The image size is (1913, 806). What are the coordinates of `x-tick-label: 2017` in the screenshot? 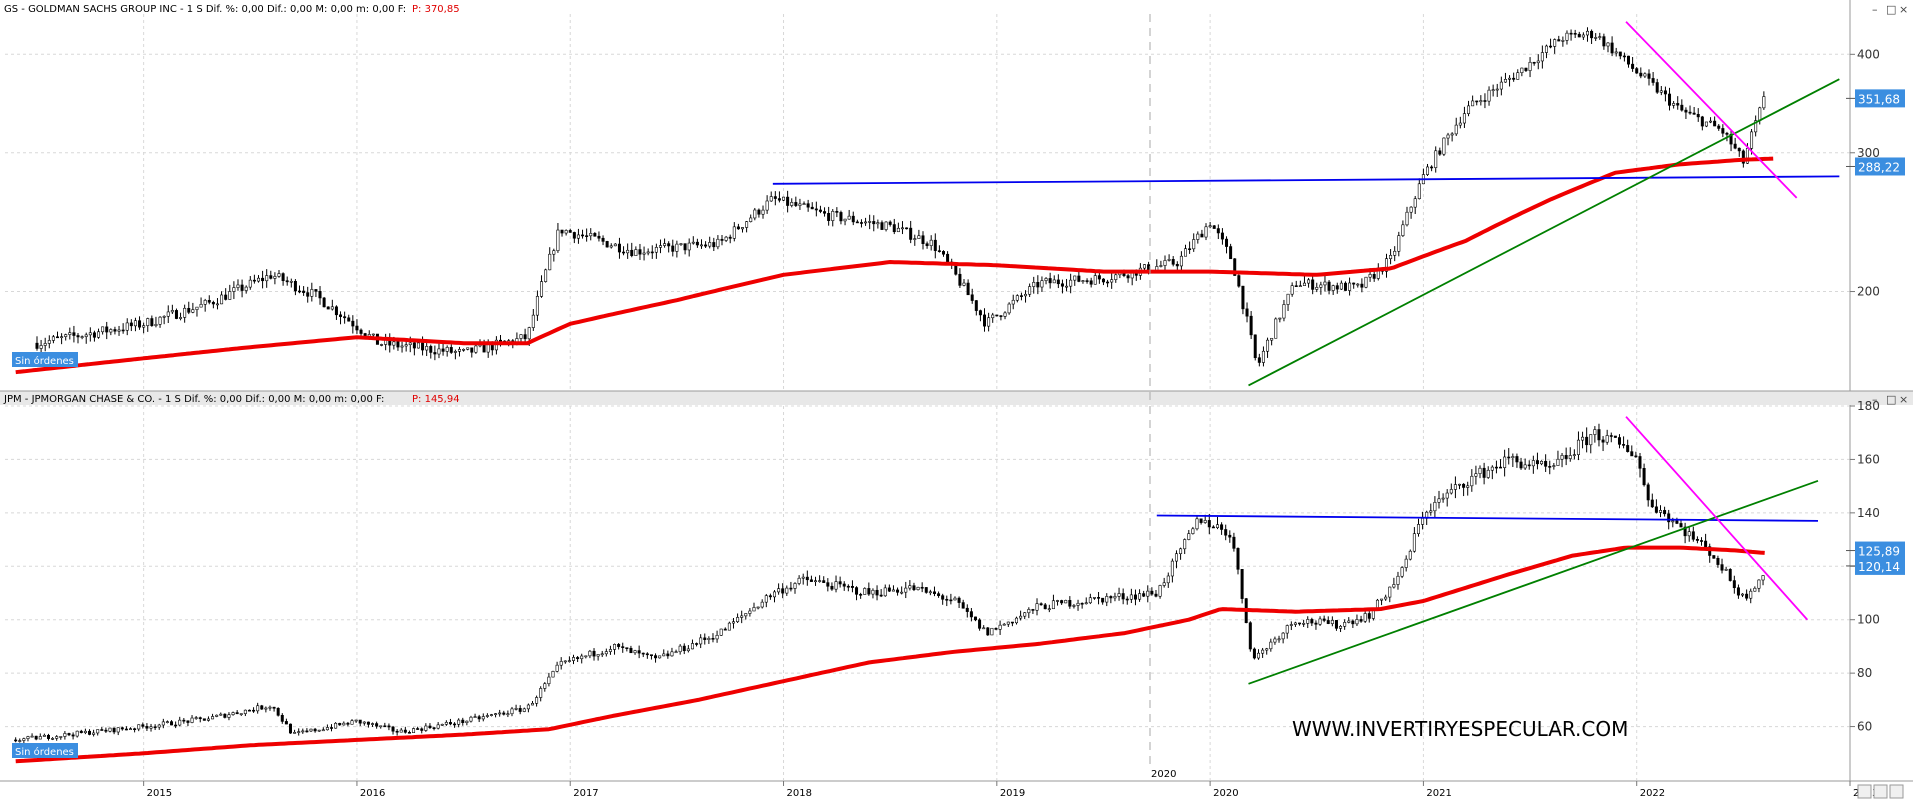 It's located at (585, 793).